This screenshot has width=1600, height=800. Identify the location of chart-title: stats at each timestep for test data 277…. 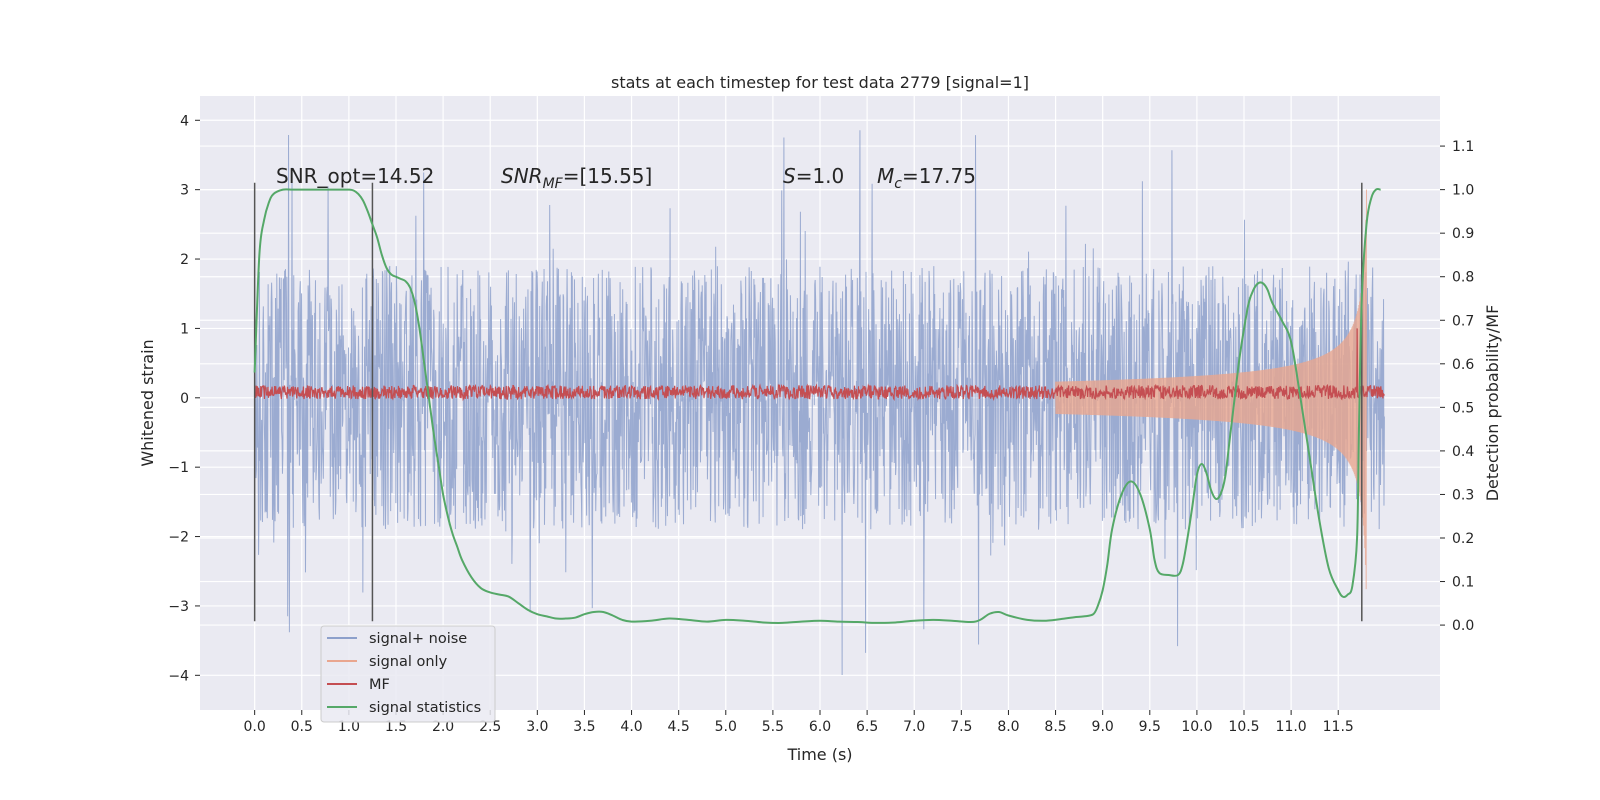
(820, 82).